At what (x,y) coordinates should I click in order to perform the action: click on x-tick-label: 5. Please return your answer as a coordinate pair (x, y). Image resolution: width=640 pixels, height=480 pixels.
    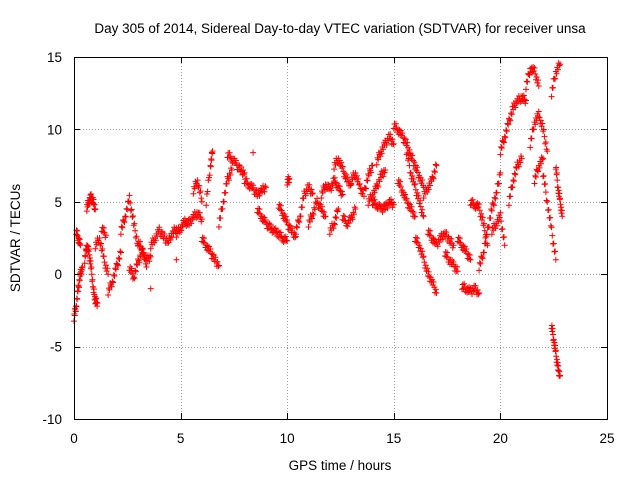
    Looking at the image, I should click on (181, 438).